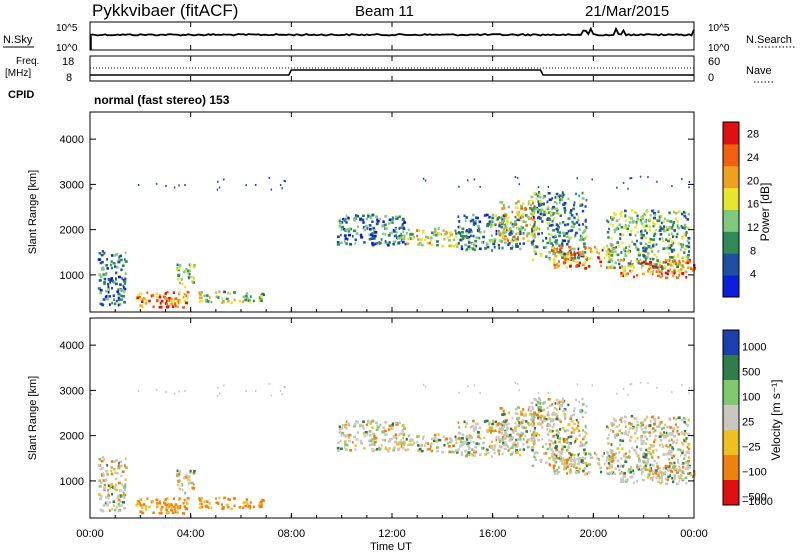 This screenshot has width=800, height=554. What do you see at coordinates (769, 40) in the screenshot?
I see `n-search-label: N.Search` at bounding box center [769, 40].